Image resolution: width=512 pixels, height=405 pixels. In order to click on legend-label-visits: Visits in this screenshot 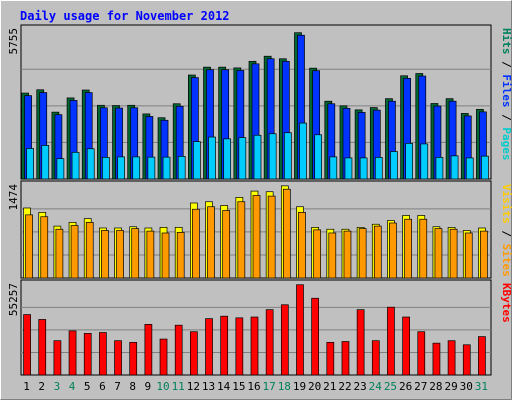, I will do `click(506, 204)`.